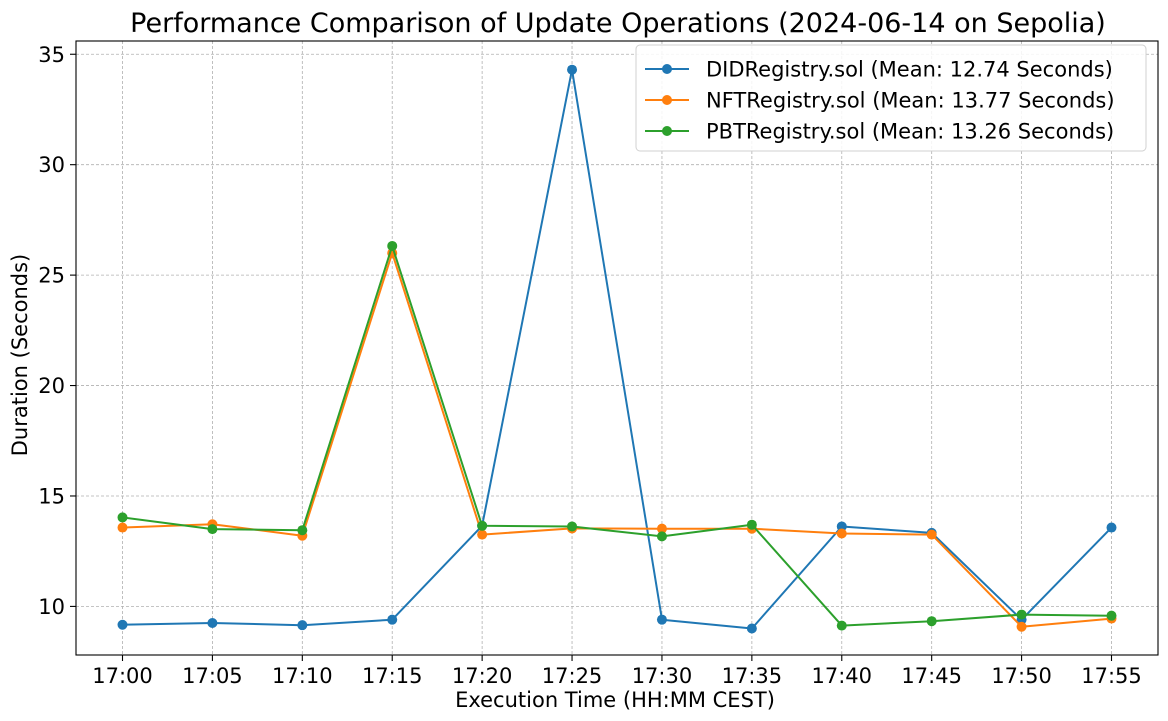 The width and height of the screenshot is (1168, 721). Describe the element at coordinates (910, 101) in the screenshot. I see `legend-label: NFTRegistry.sol (Mean: 13.77 Seconds)` at that location.